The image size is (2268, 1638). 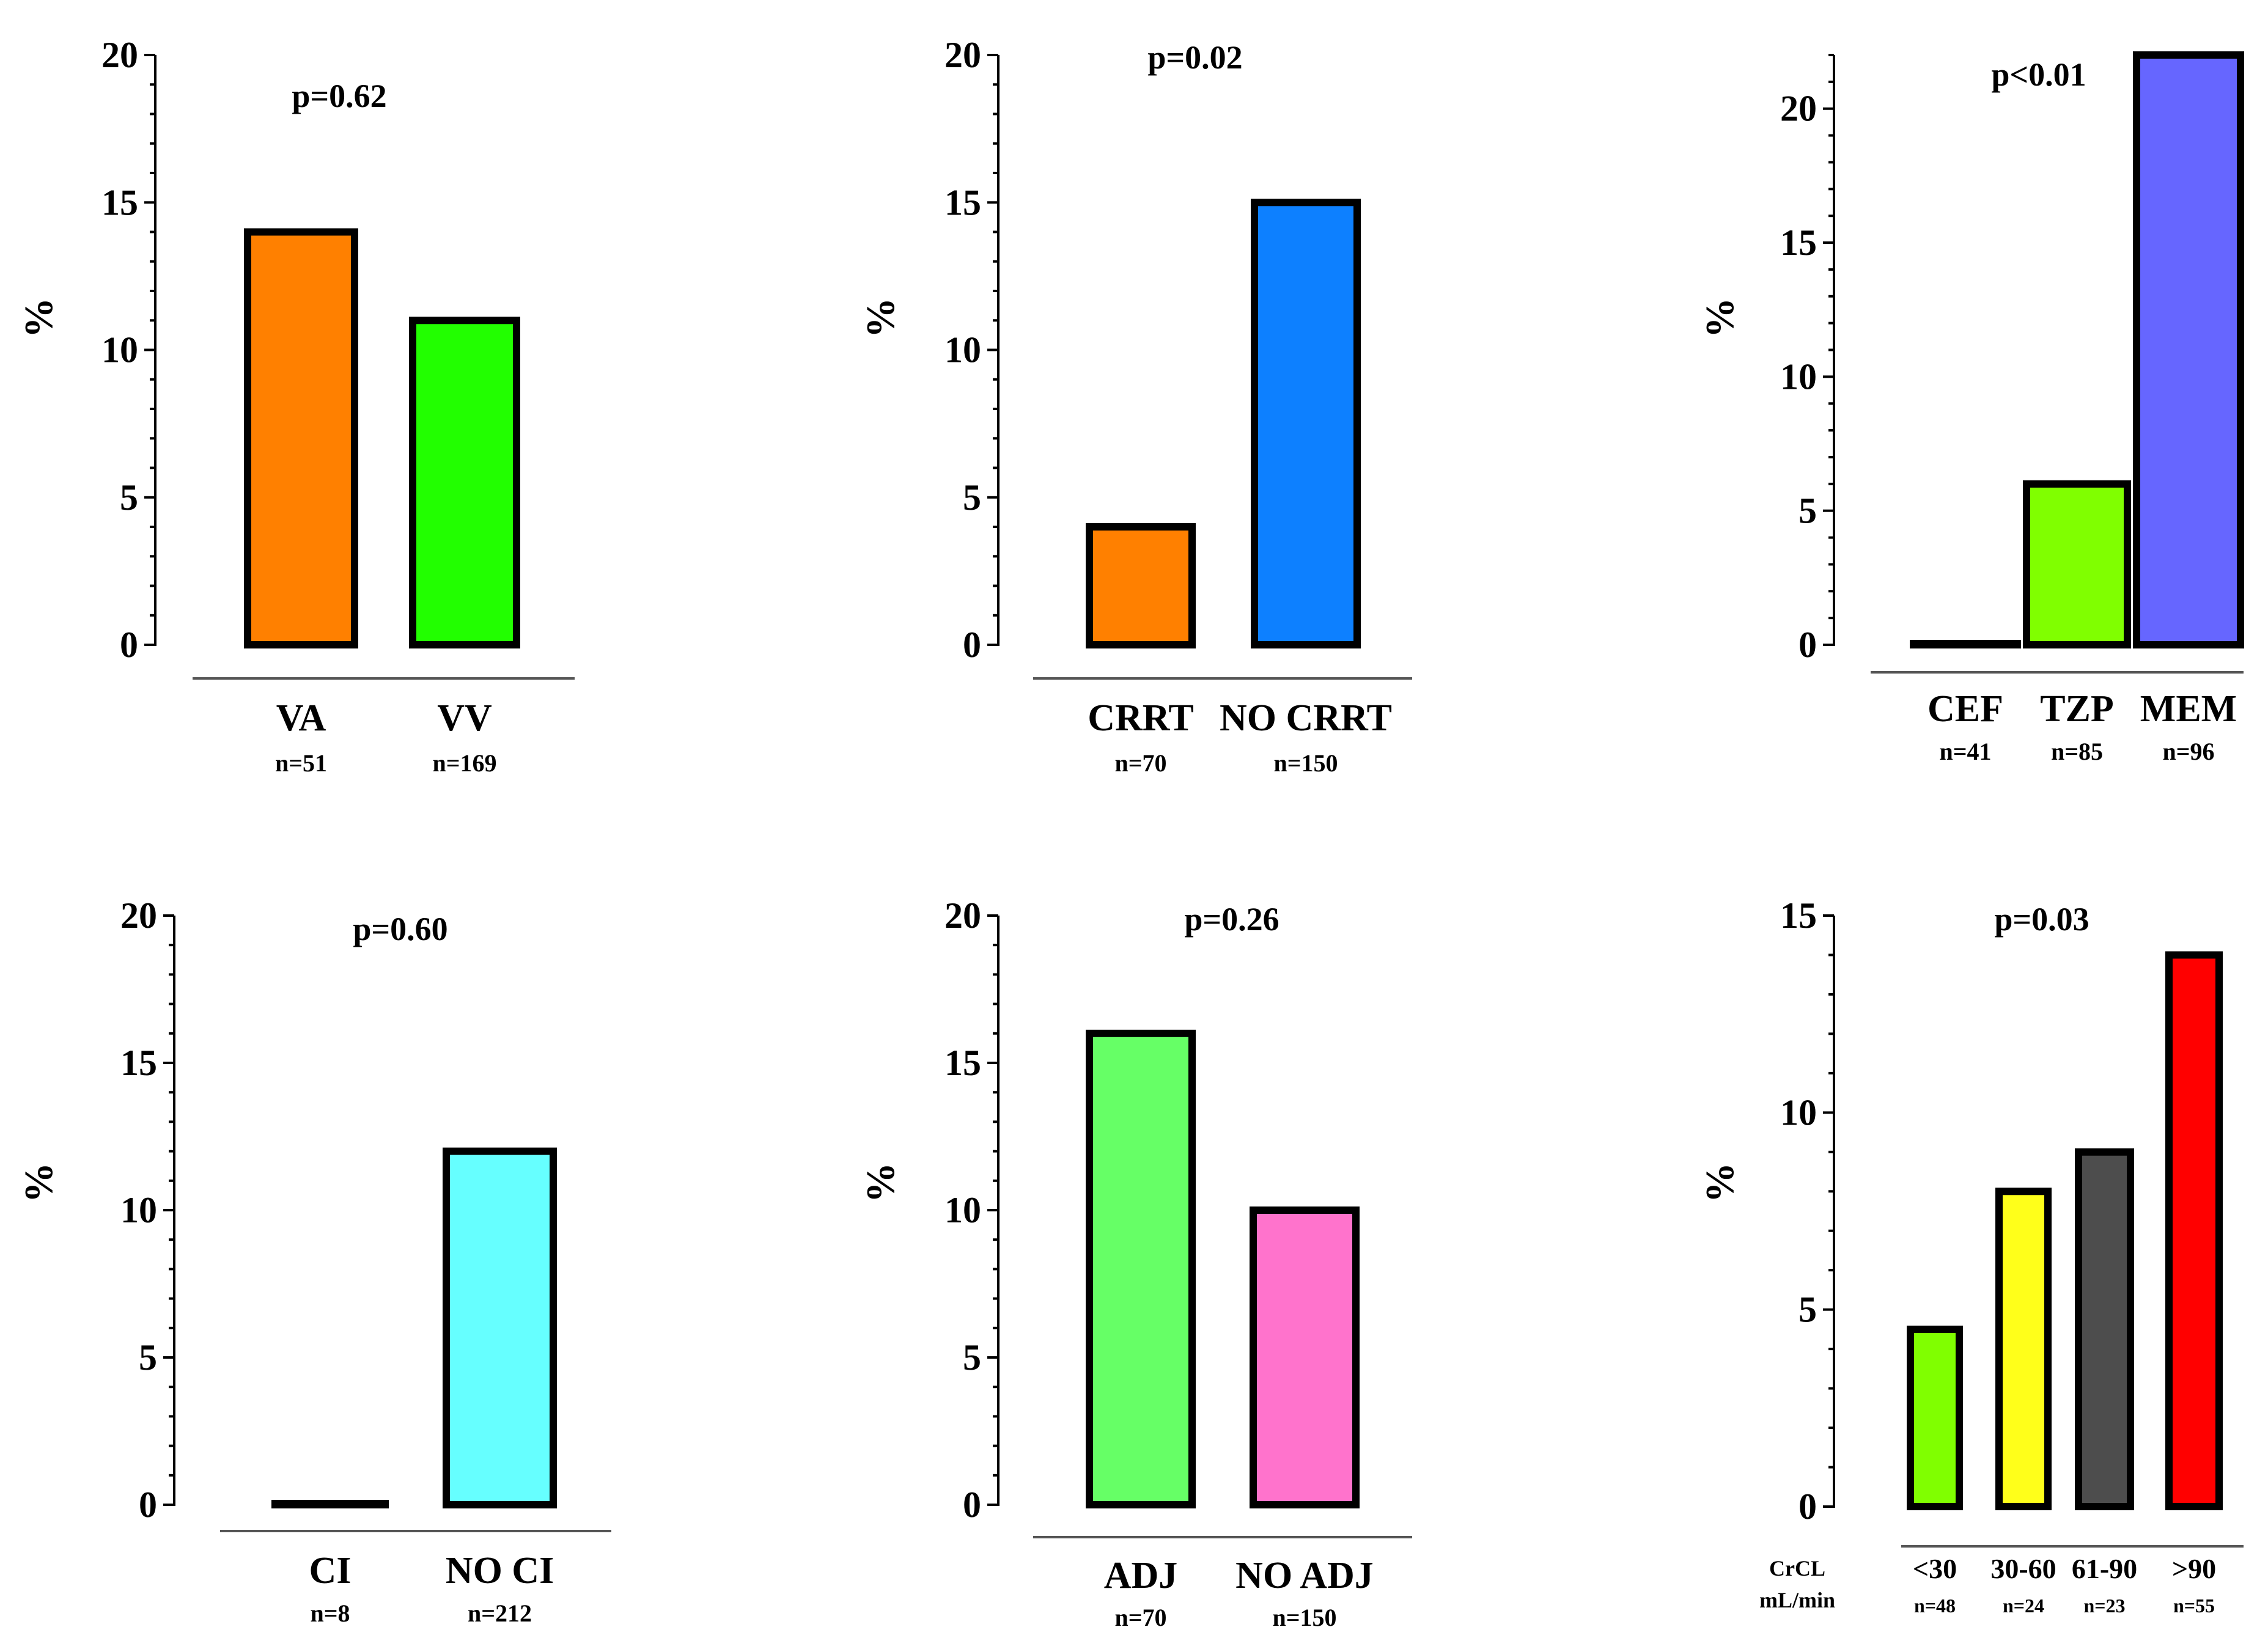 I want to click on panel-2: 0 5 10 15 20% p=0.02 CRRT n=70 NO CRRT n=150, so click(x=1135, y=406).